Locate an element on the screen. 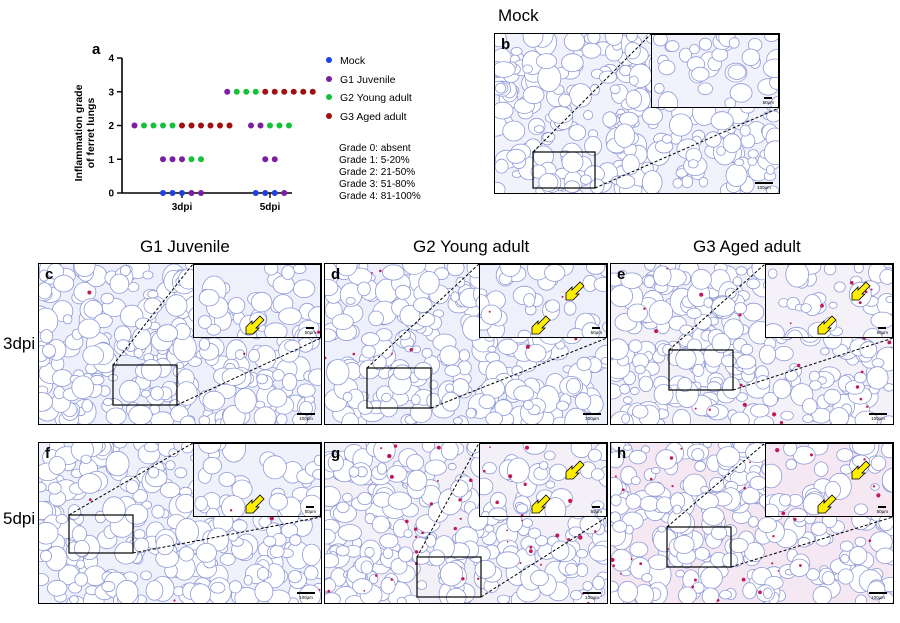 This screenshot has width=900, height=623. x-tick-label-3dpi: 3dpi is located at coordinates (182, 207).